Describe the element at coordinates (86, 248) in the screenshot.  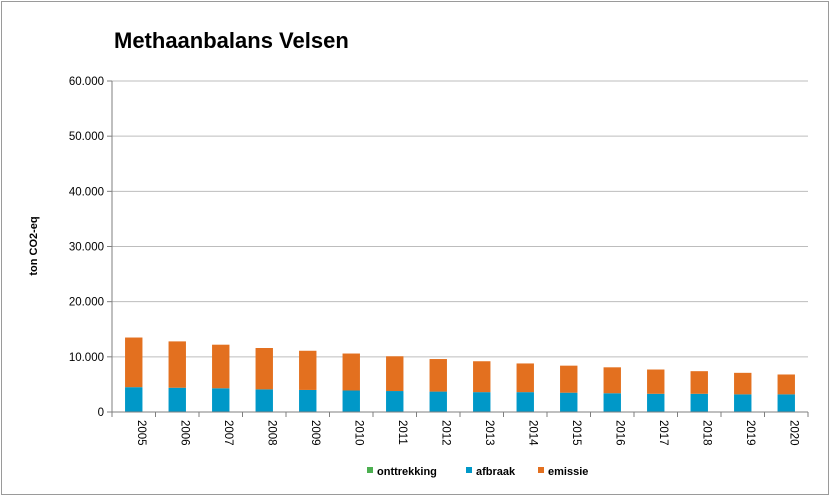
I see `y-tick-label: 30.000` at that location.